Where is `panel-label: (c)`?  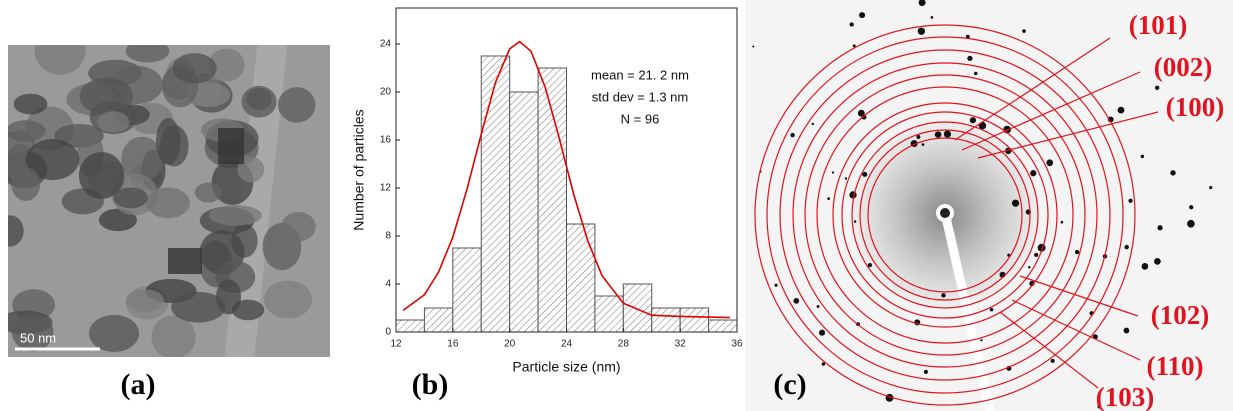 panel-label: (c) is located at coordinates (789, 384).